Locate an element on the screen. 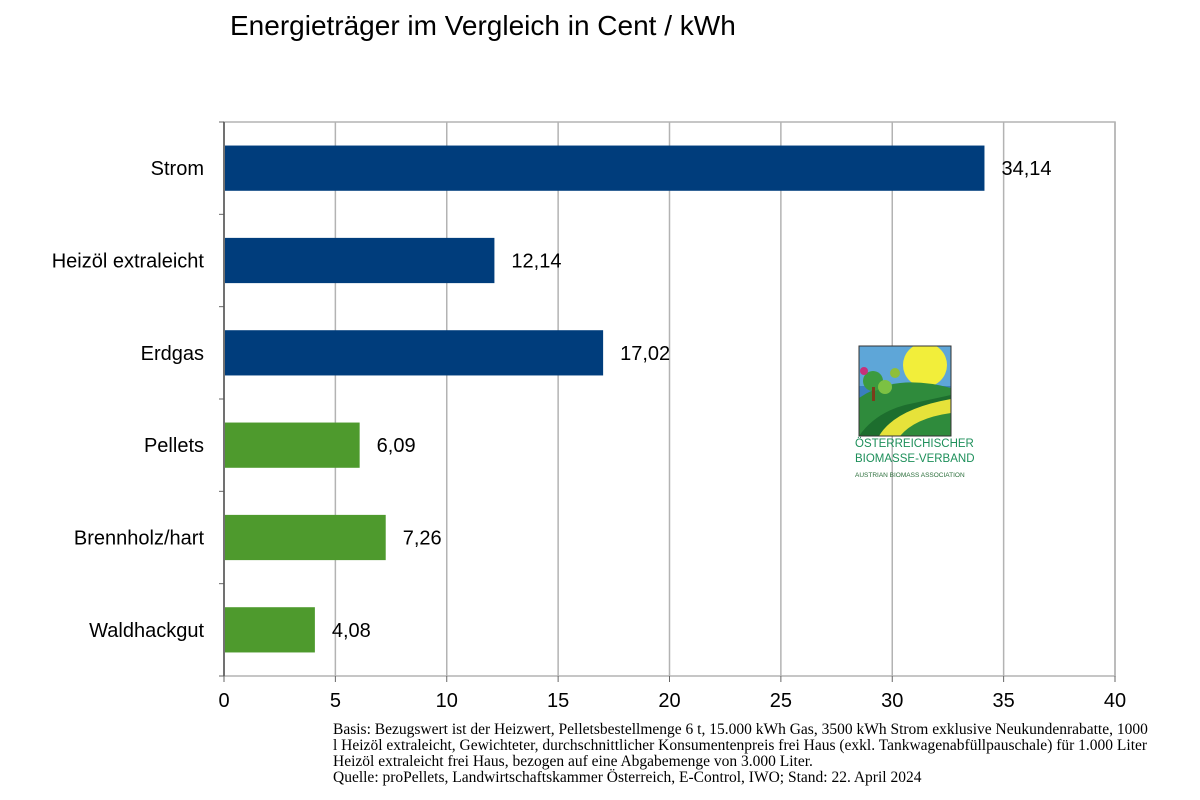 This screenshot has height=800, width=1200. value-label: 6,09 is located at coordinates (396, 446).